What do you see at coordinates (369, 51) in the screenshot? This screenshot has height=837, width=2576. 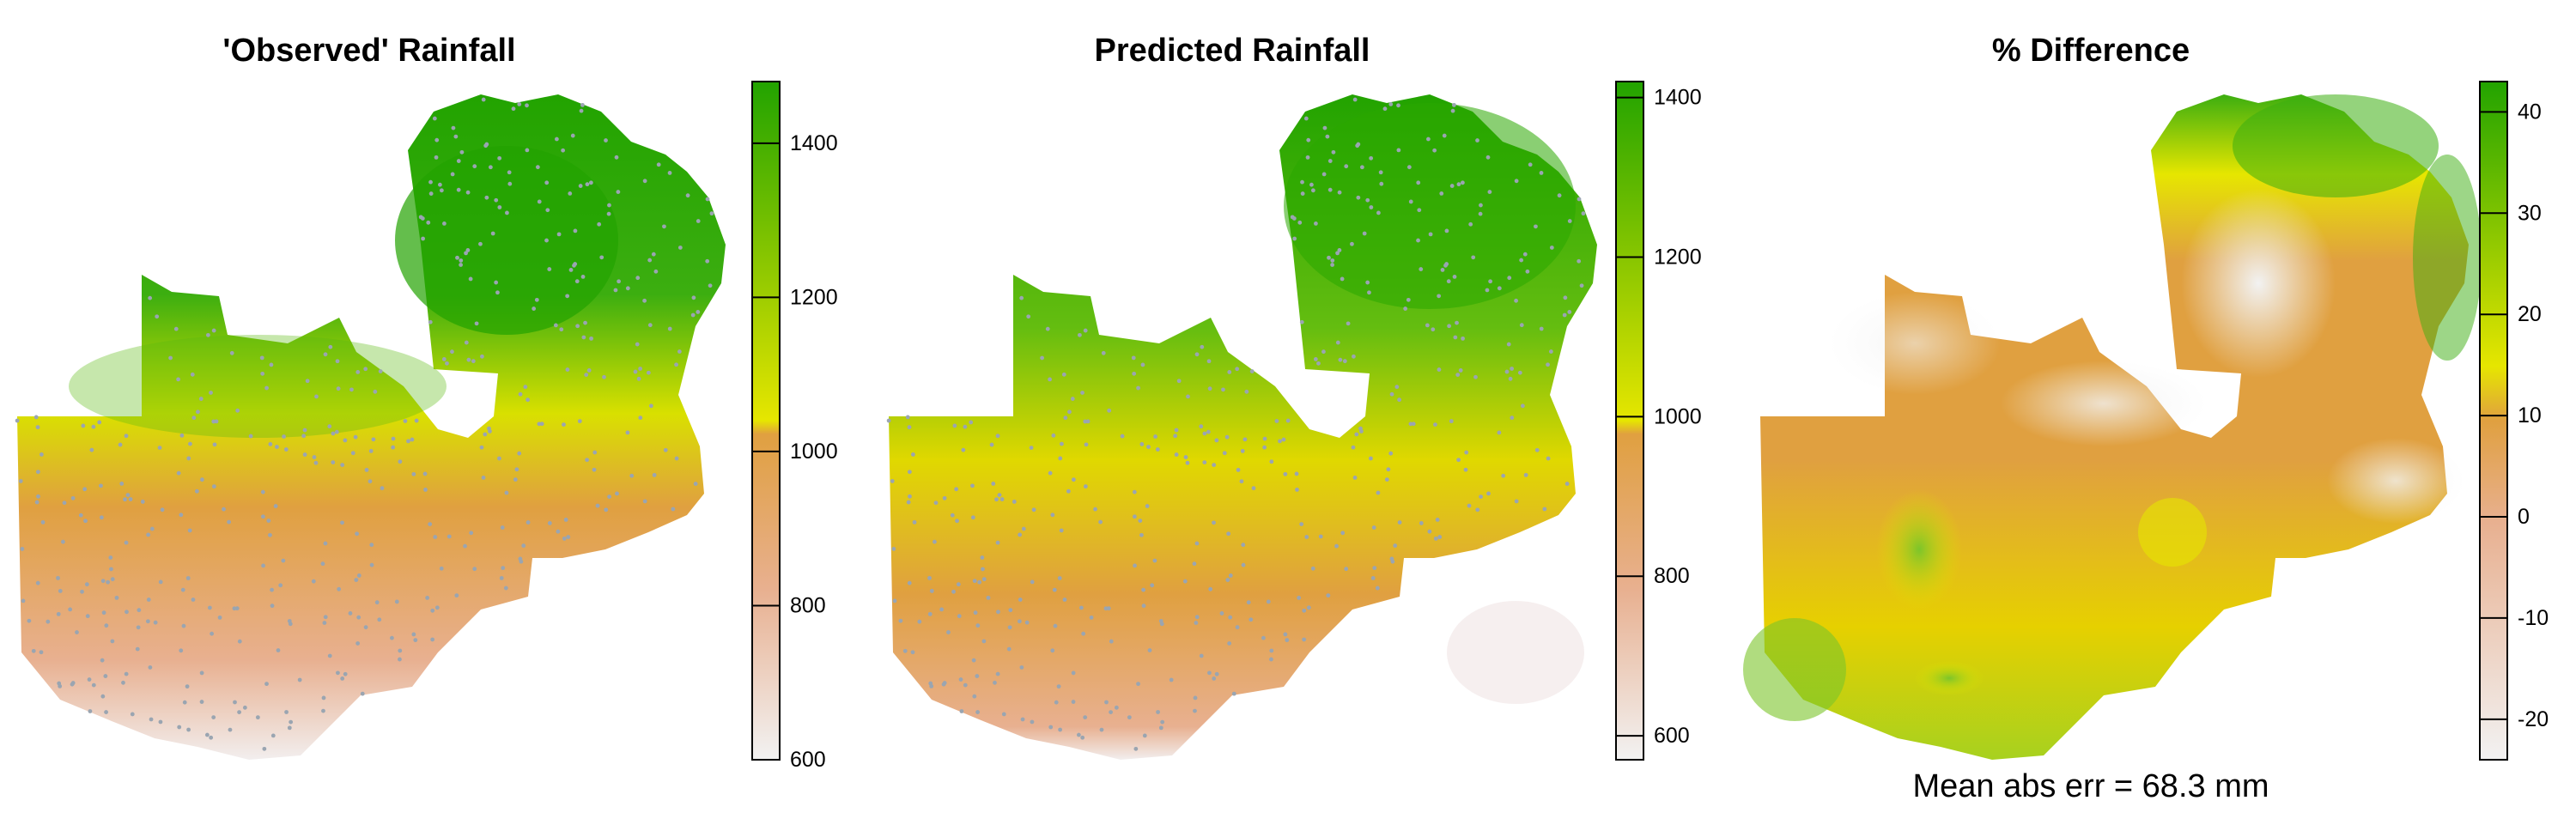 I see `panel-title-observed: 'Observed' Rainfall` at bounding box center [369, 51].